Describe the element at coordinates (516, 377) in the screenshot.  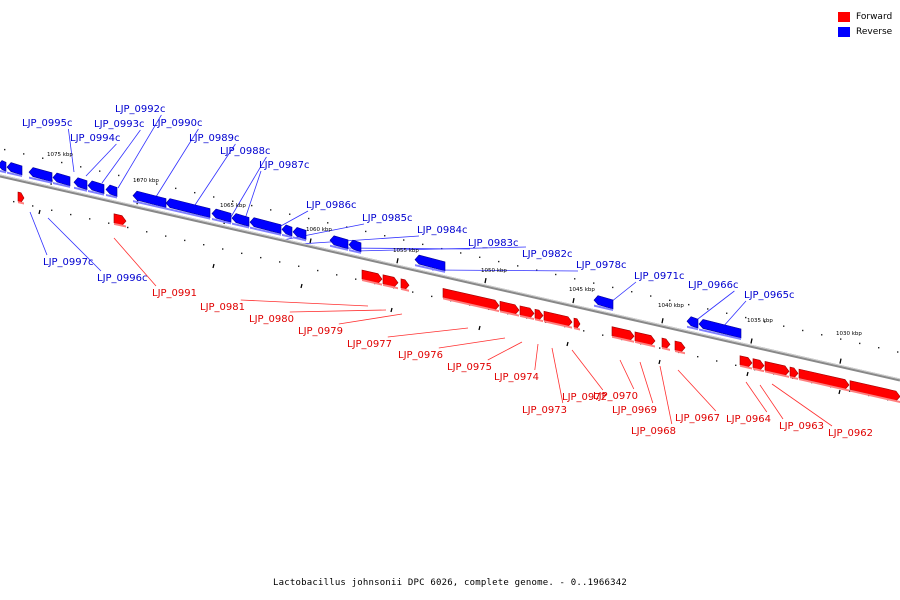
I see `gene-label-ljp-0974: LJP_0974` at that location.